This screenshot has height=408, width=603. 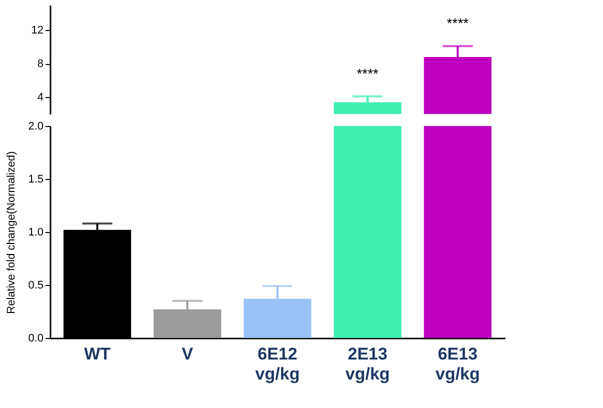 What do you see at coordinates (457, 364) in the screenshot?
I see `x-tick-label: 6E13 vg/kg` at bounding box center [457, 364].